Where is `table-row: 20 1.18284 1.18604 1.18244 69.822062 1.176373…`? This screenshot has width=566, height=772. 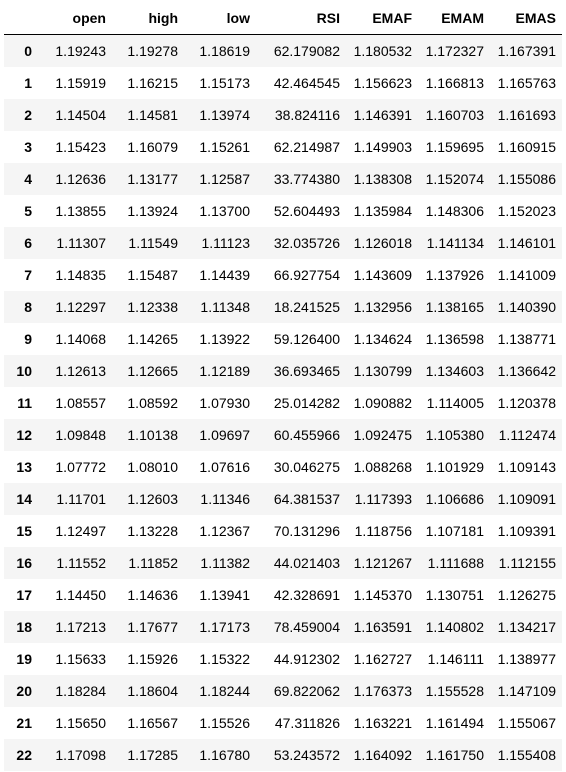
table-row: 20 1.18284 1.18604 1.18244 69.822062 1.176373… is located at coordinates (283, 691).